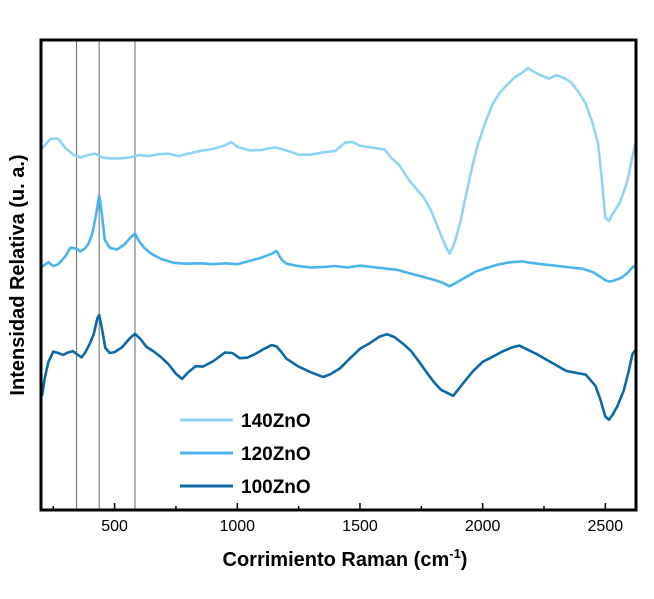 This screenshot has width=654, height=599. I want to click on x-tick-label: 2000, so click(483, 526).